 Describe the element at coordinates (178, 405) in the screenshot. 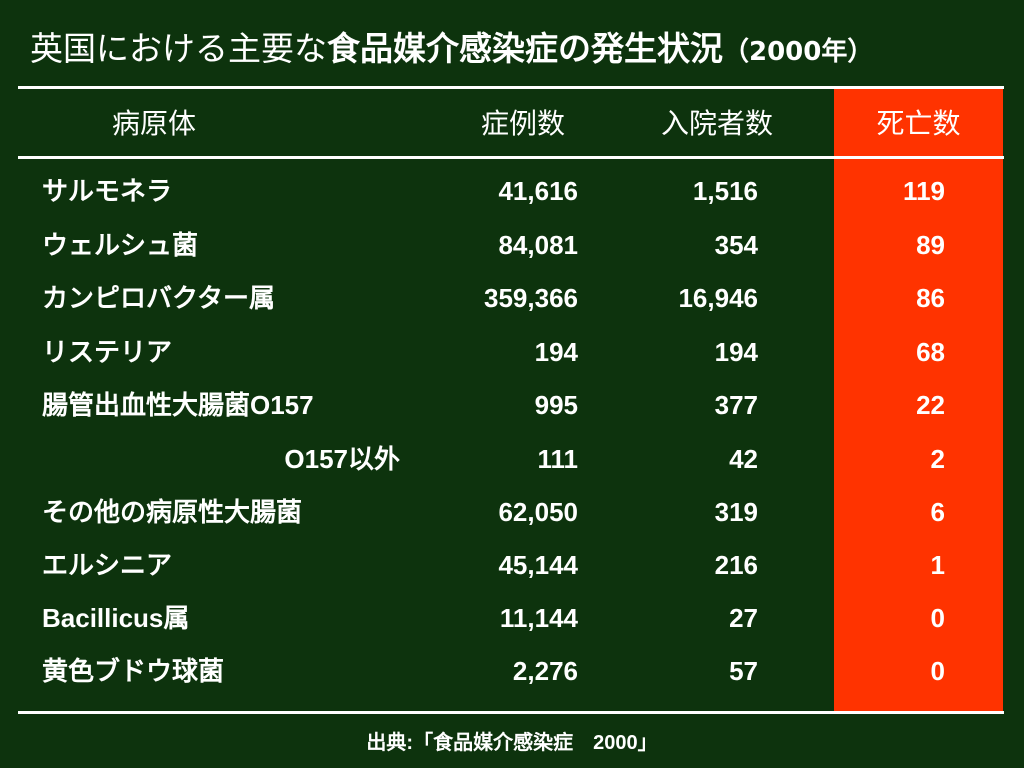

I see `row-pathogen-name: 腸管出血性大腸菌O157` at that location.